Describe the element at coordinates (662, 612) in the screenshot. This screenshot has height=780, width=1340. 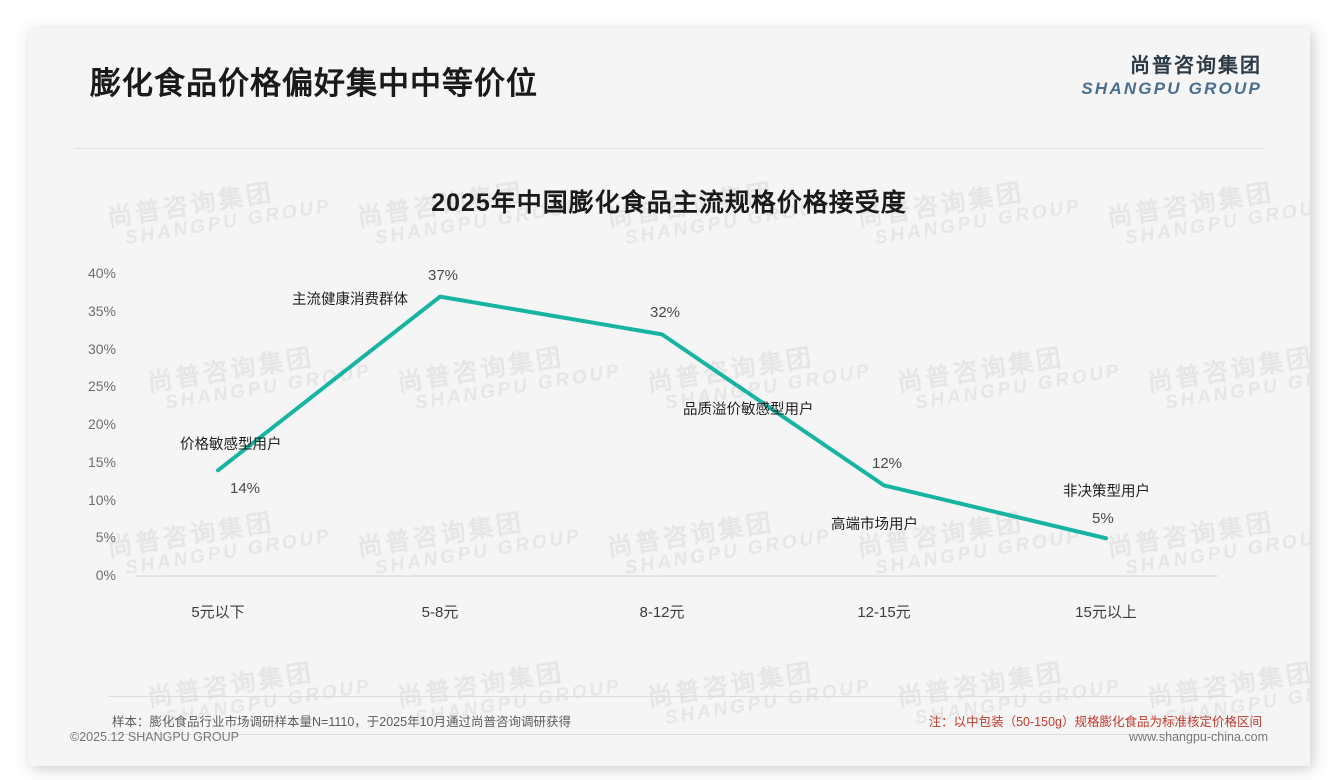
I see `x-axis-tick-label: 8-12元` at that location.